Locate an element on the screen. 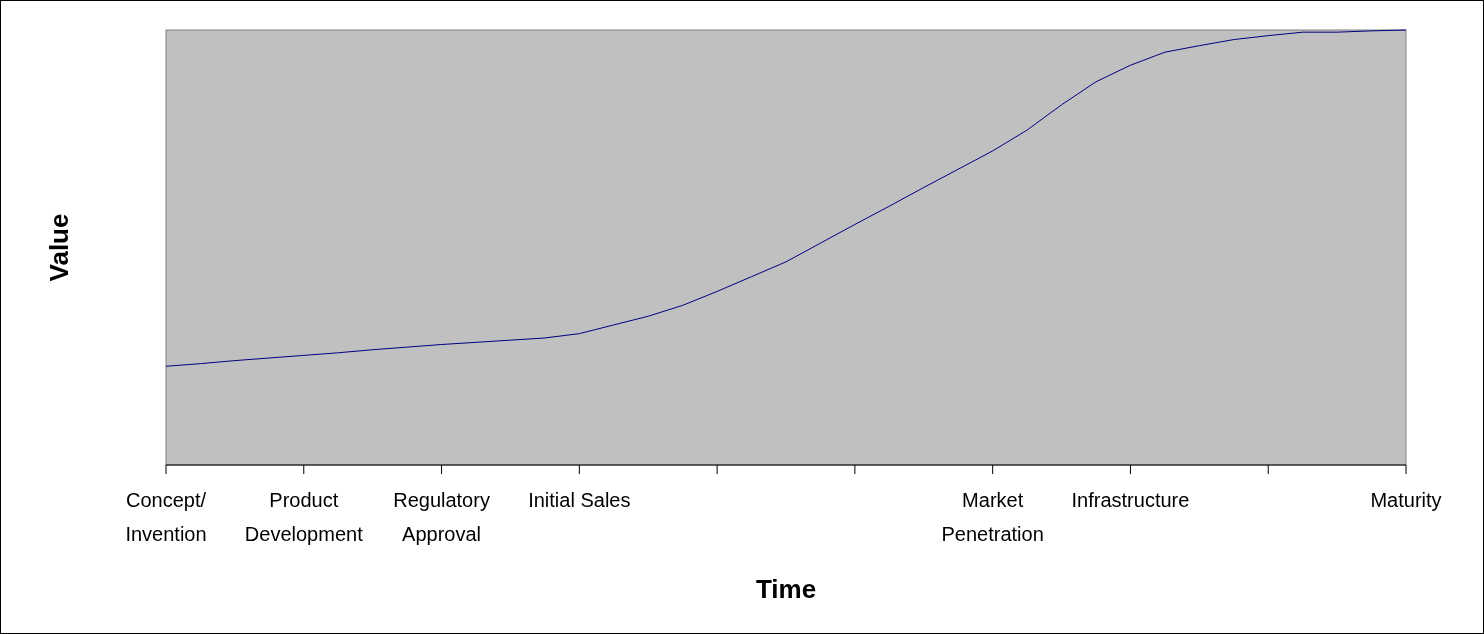  x-tick-label: Product Development is located at coordinates (304, 517).